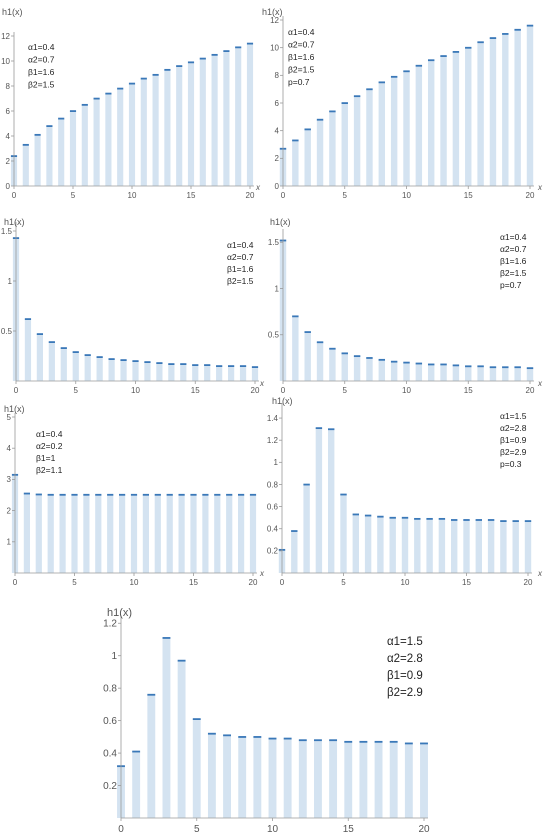 The width and height of the screenshot is (550, 839). I want to click on y-tick-label: 0.5, so click(7, 331).